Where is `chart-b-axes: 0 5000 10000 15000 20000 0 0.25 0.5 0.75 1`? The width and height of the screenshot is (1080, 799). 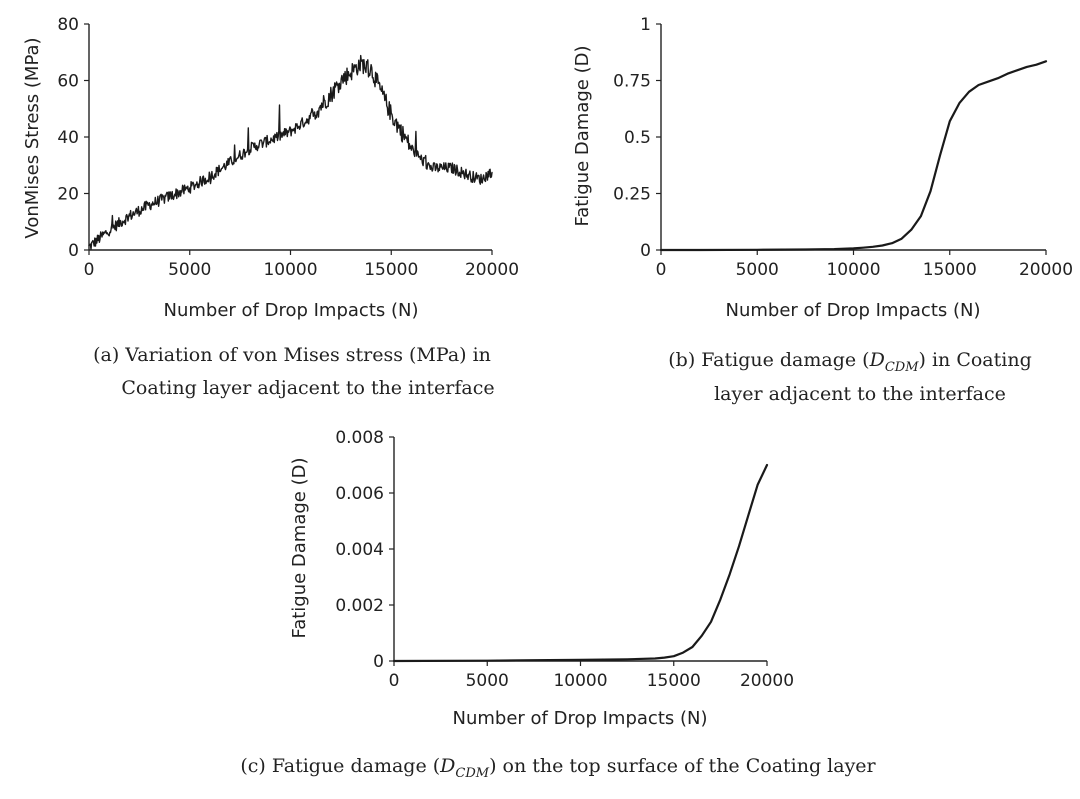
chart-b-axes: 0 5000 10000 15000 20000 0 0.25 0.5 0.75 1 is located at coordinates (843, 147).